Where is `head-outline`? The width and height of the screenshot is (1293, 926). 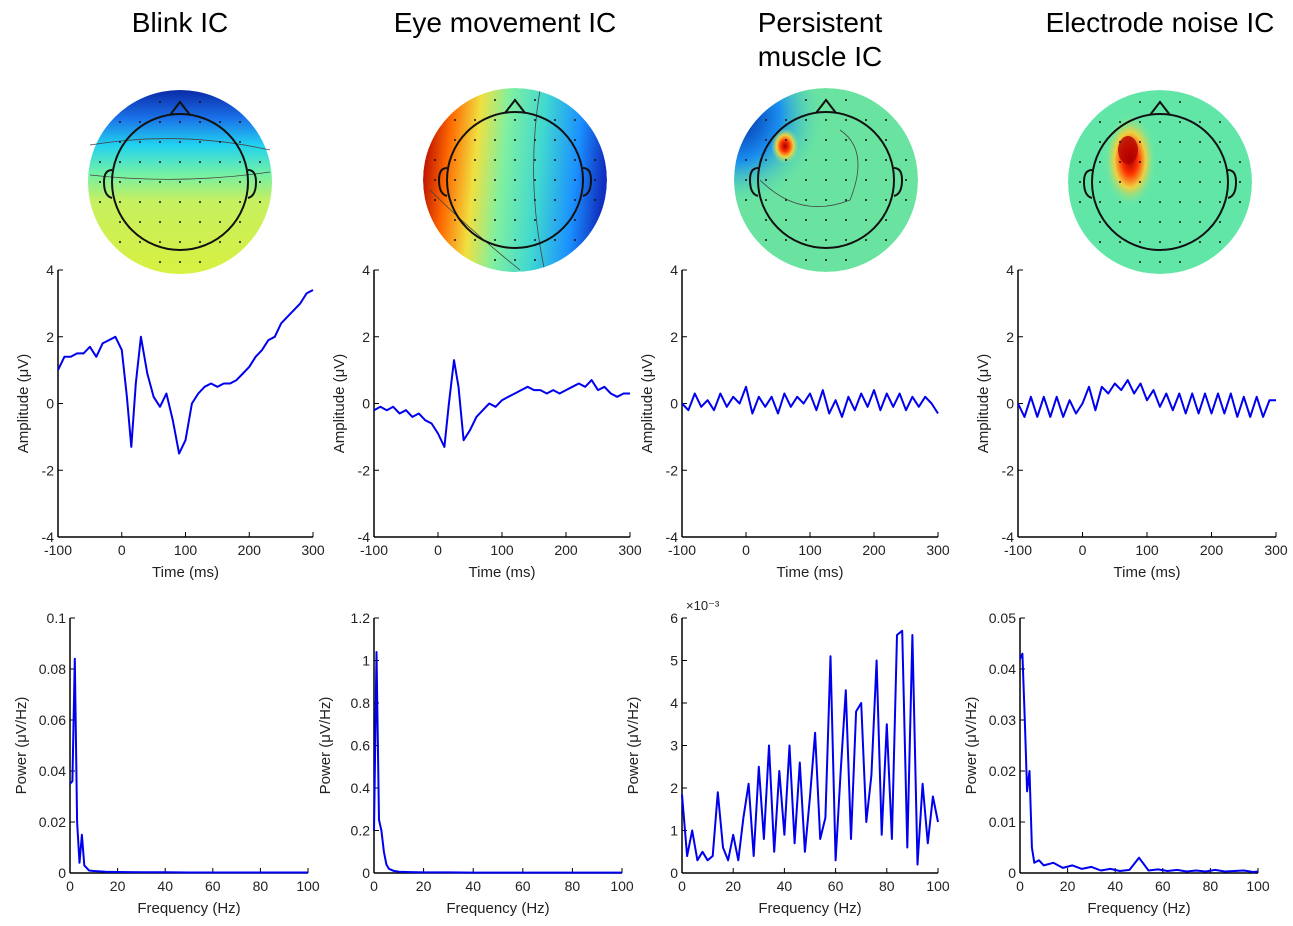 head-outline is located at coordinates (826, 180).